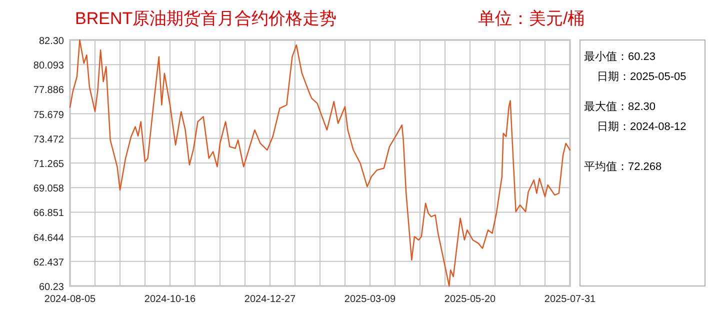  I want to click on y-tick-label: 64.644, so click(48, 238).